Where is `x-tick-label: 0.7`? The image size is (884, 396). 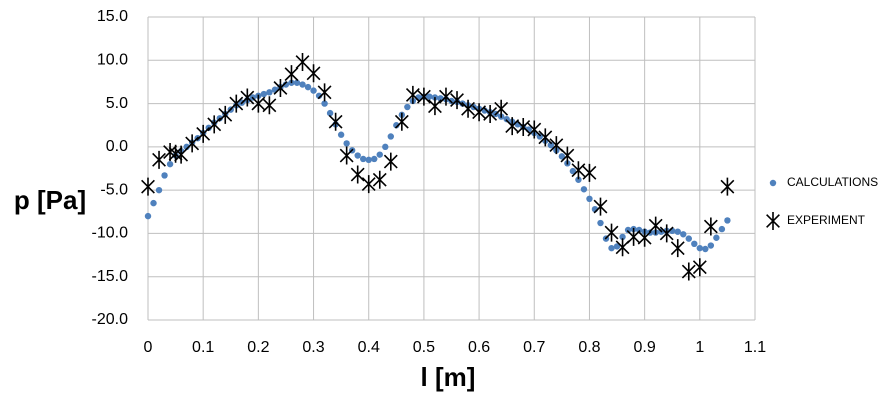 x-tick-label: 0.7 is located at coordinates (534, 347).